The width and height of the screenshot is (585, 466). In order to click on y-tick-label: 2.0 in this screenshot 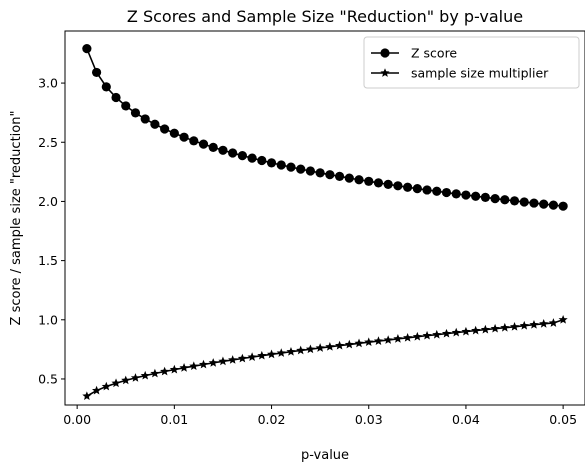, I will do `click(48, 201)`.